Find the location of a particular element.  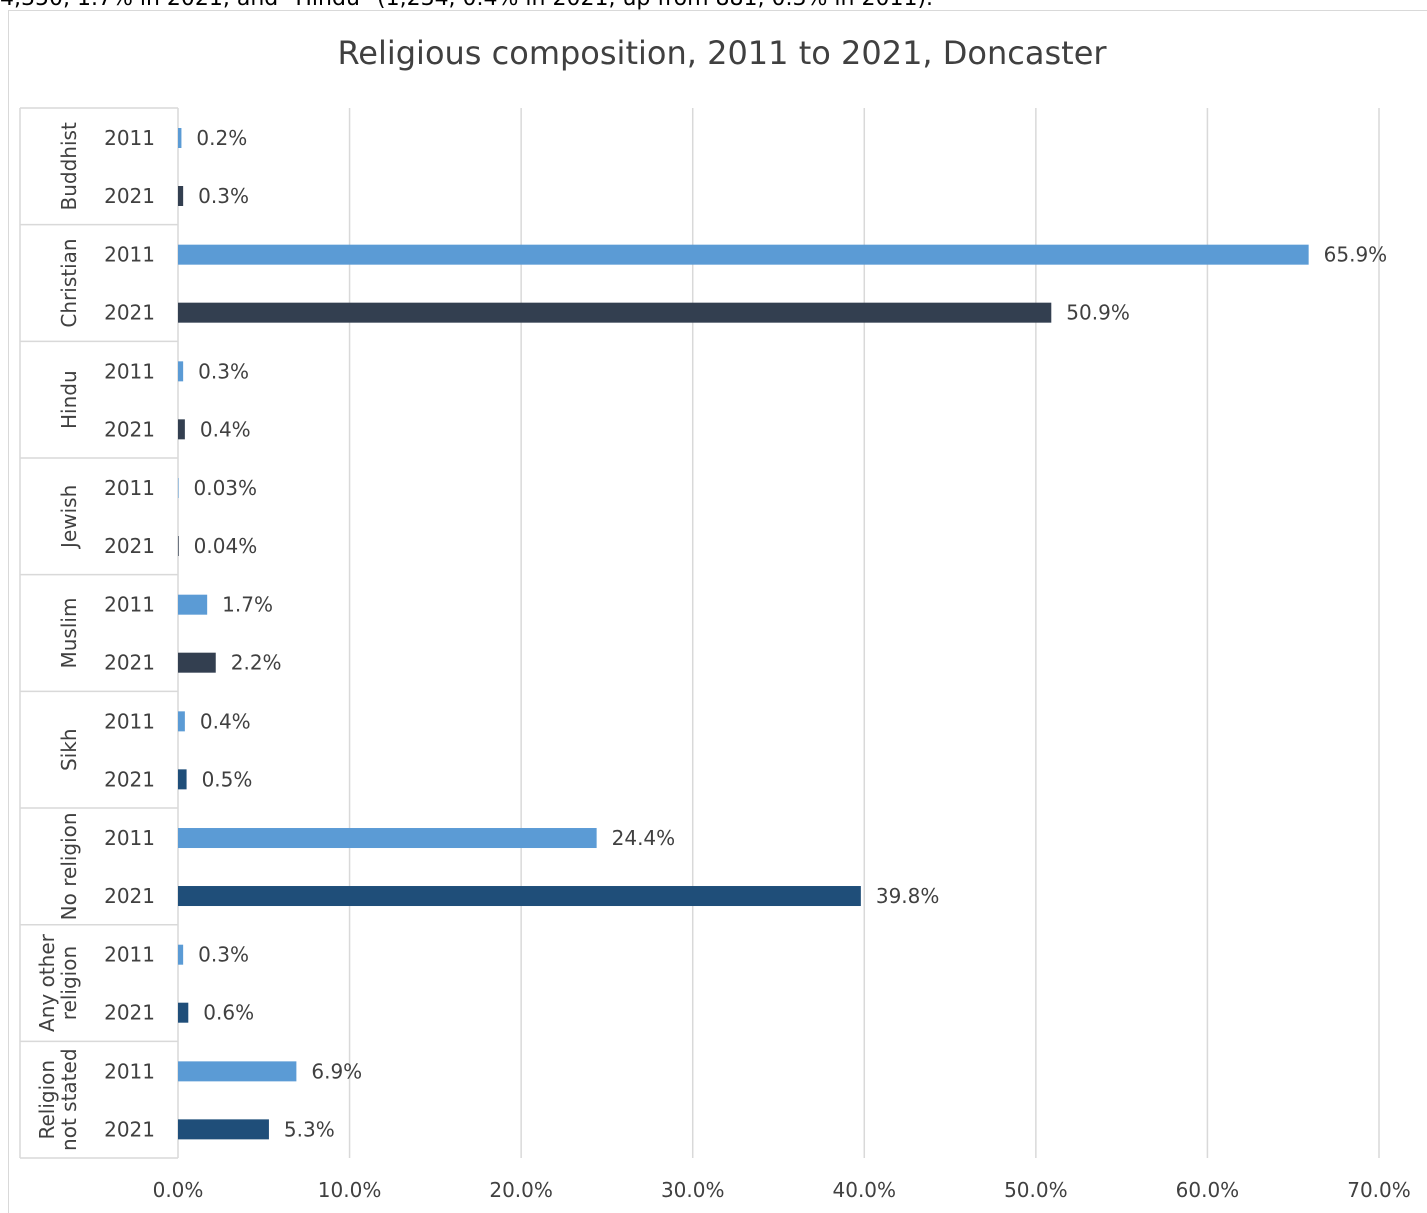

bar-buddhist-2011 is located at coordinates (180, 138).